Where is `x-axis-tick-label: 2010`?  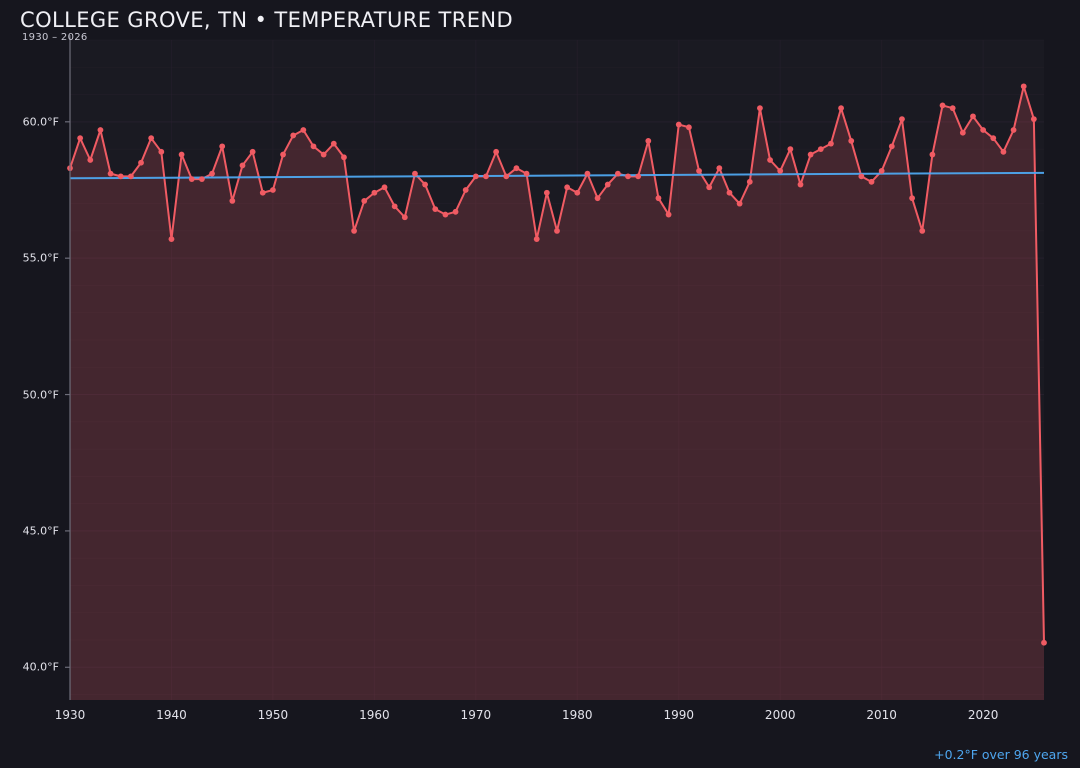 x-axis-tick-label: 2010 is located at coordinates (881, 715).